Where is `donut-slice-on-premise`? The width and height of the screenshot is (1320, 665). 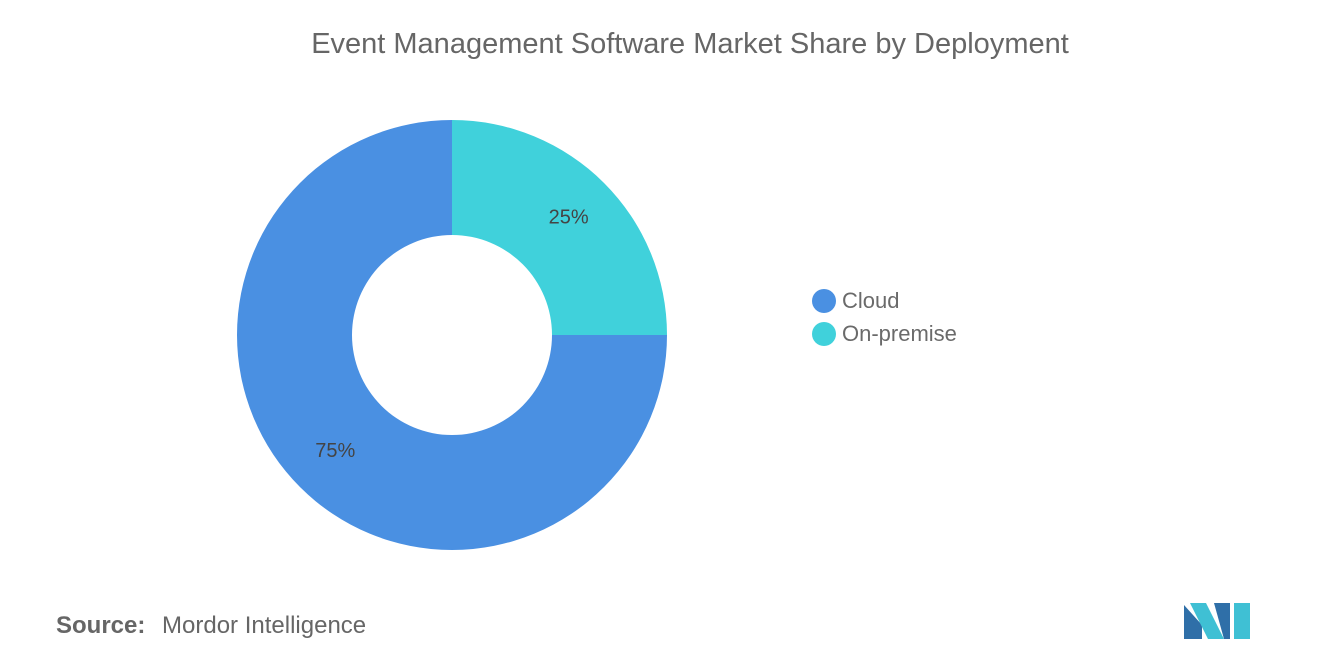 donut-slice-on-premise is located at coordinates (559, 227).